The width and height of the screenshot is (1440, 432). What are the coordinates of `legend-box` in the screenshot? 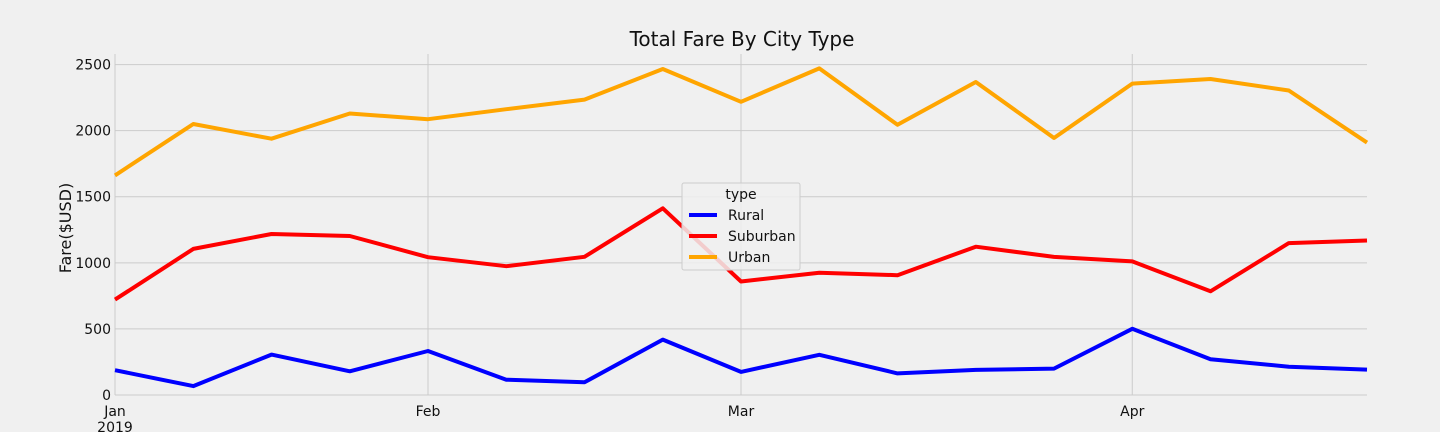 It's located at (741, 226).